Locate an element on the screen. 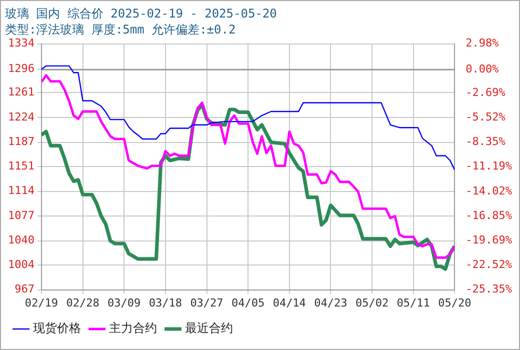 This screenshot has height=350, width=520. y-tick-label: 1261 is located at coordinates (21, 92).